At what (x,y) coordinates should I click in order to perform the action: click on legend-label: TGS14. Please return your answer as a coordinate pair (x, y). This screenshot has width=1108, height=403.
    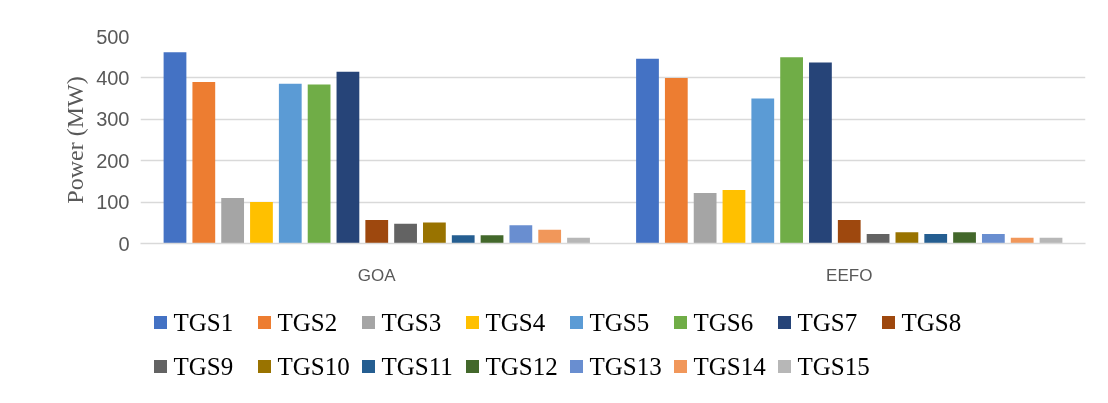
    Looking at the image, I should click on (730, 366).